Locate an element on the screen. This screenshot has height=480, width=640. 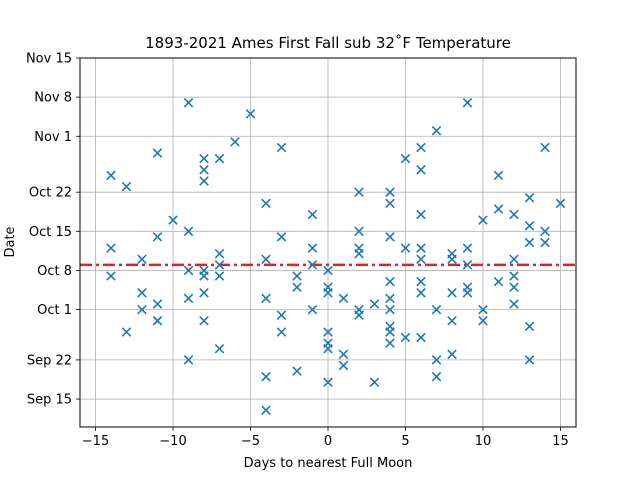
x-tick-label: 15 is located at coordinates (560, 441).